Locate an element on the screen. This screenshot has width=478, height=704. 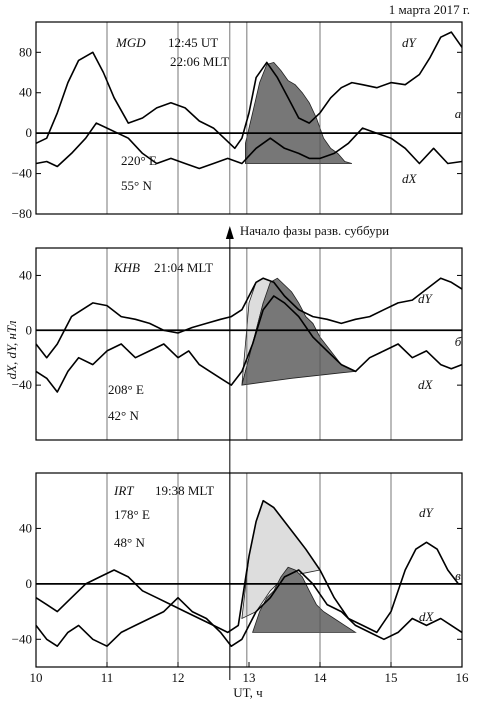
panel-c-dY-label: dY is located at coordinates (427, 512).